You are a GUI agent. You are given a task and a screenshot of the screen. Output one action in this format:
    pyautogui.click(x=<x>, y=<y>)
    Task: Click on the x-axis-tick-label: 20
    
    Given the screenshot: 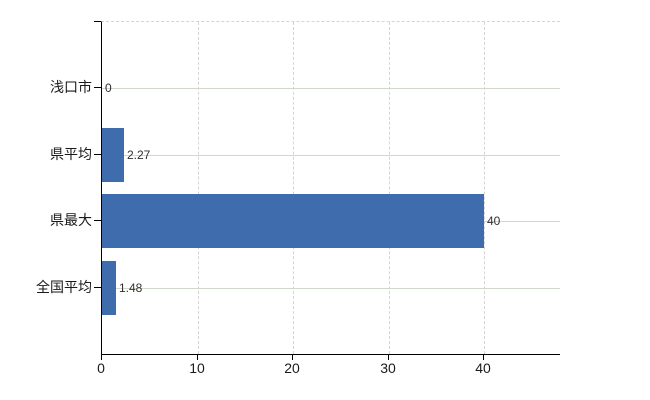 What is the action you would take?
    pyautogui.click(x=292, y=368)
    